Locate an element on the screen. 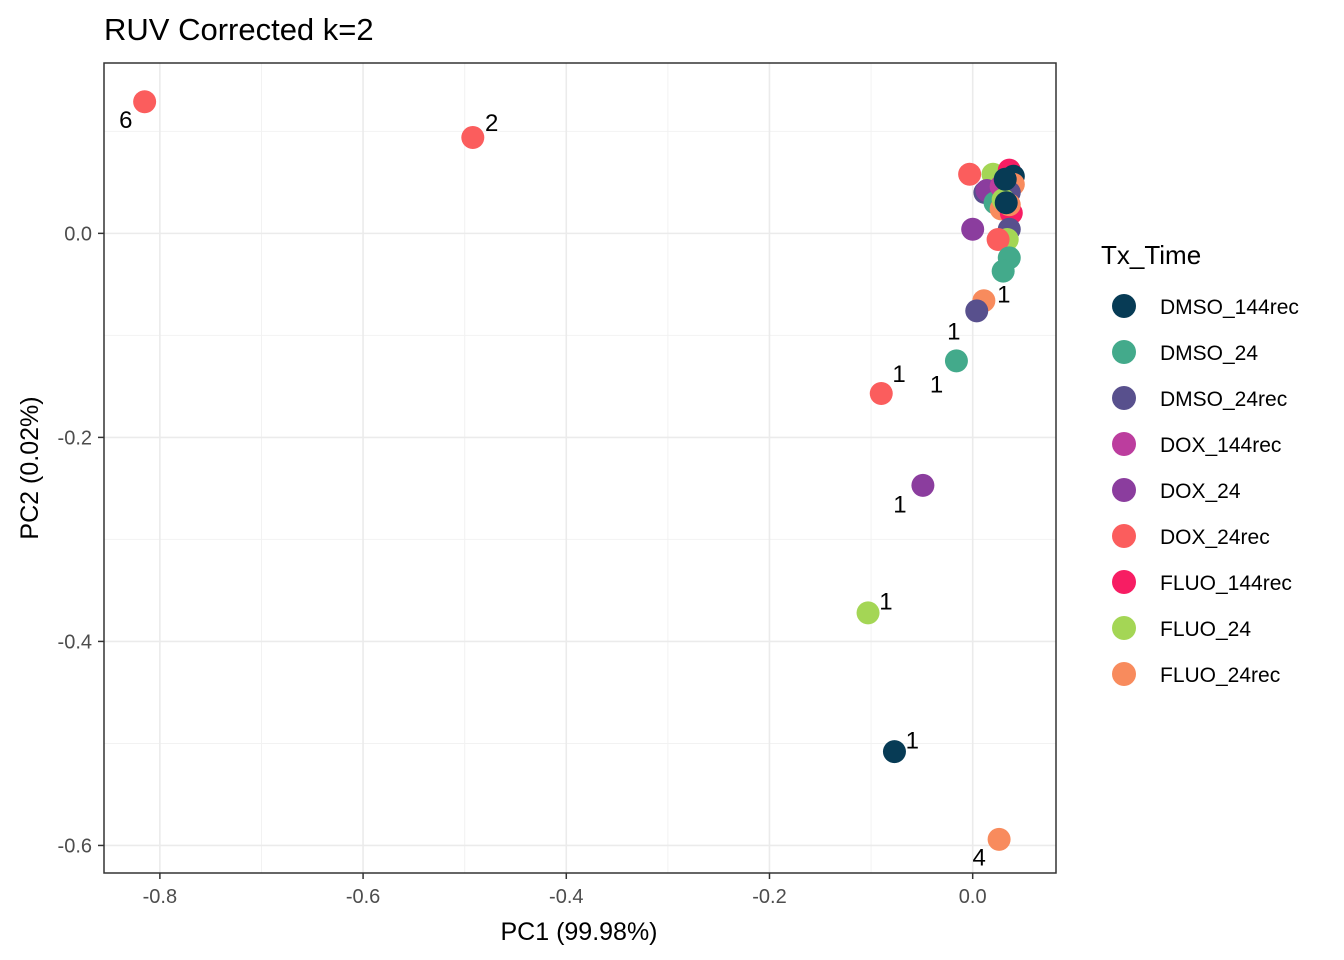 This screenshot has width=1344, height=960. point-label: 6 is located at coordinates (125, 120).